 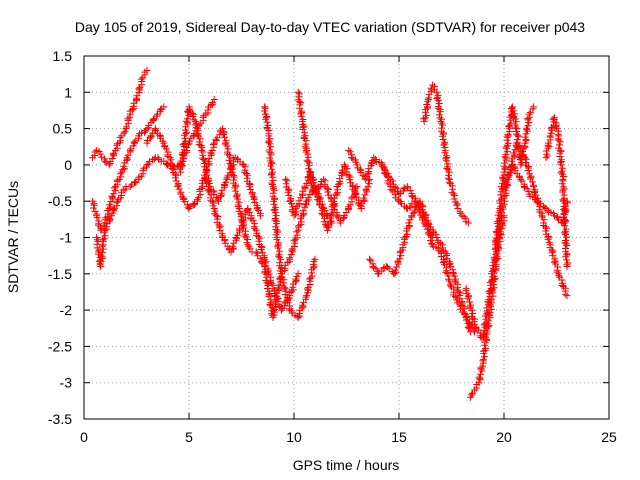 What do you see at coordinates (609, 437) in the screenshot?
I see `x-tick-label: 25` at bounding box center [609, 437].